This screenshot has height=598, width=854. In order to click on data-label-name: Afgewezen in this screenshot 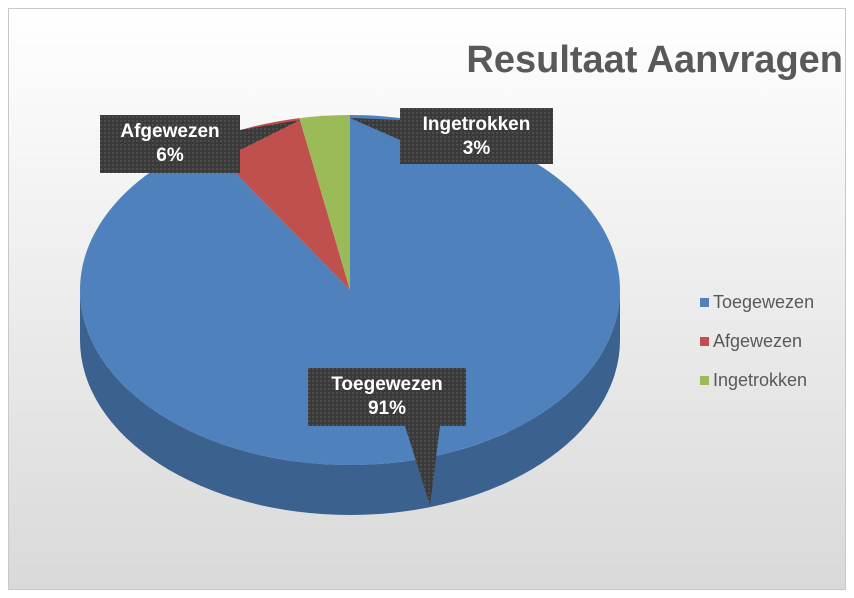, I will do `click(169, 131)`.